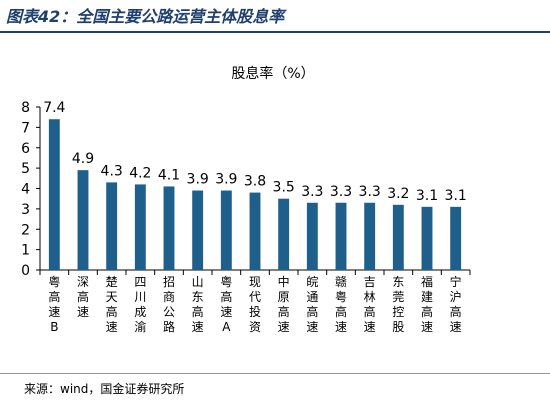  I want to click on y-axis: 0 1 2 3 4 5 6 7 8, so click(31, 189).